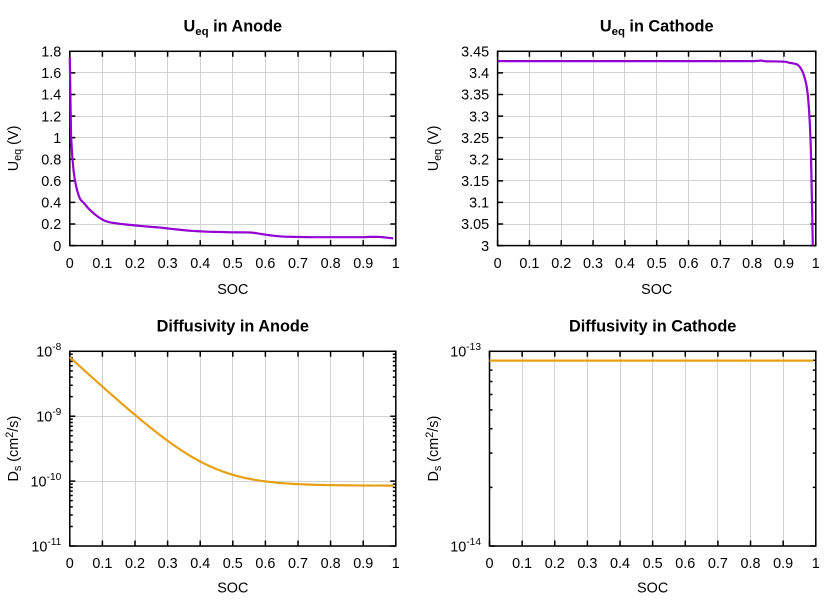  I want to click on svg-text: 3.1, so click(479, 204).